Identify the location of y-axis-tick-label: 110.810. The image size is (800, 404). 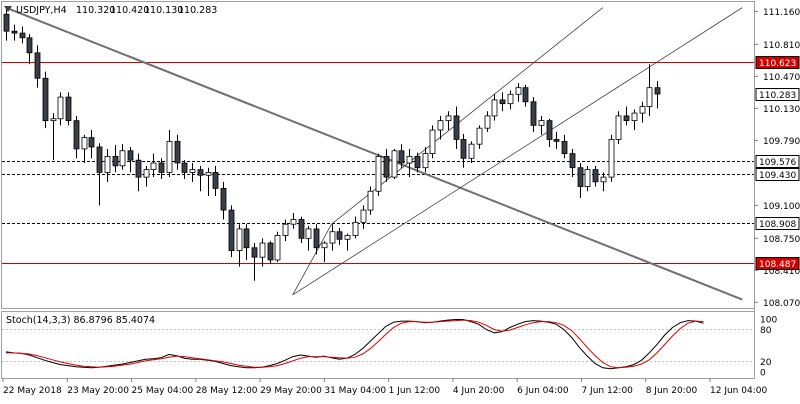
(781, 46).